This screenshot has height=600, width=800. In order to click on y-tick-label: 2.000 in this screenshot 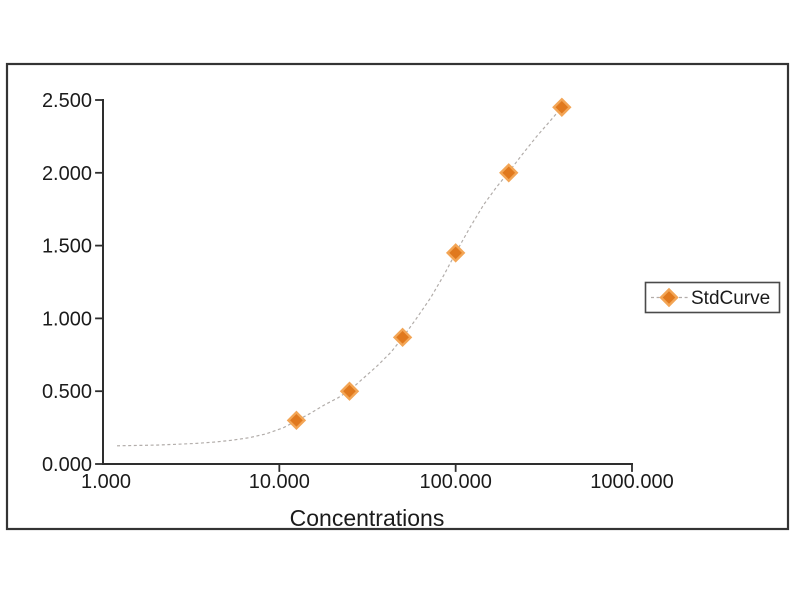, I will do `click(67, 174)`.